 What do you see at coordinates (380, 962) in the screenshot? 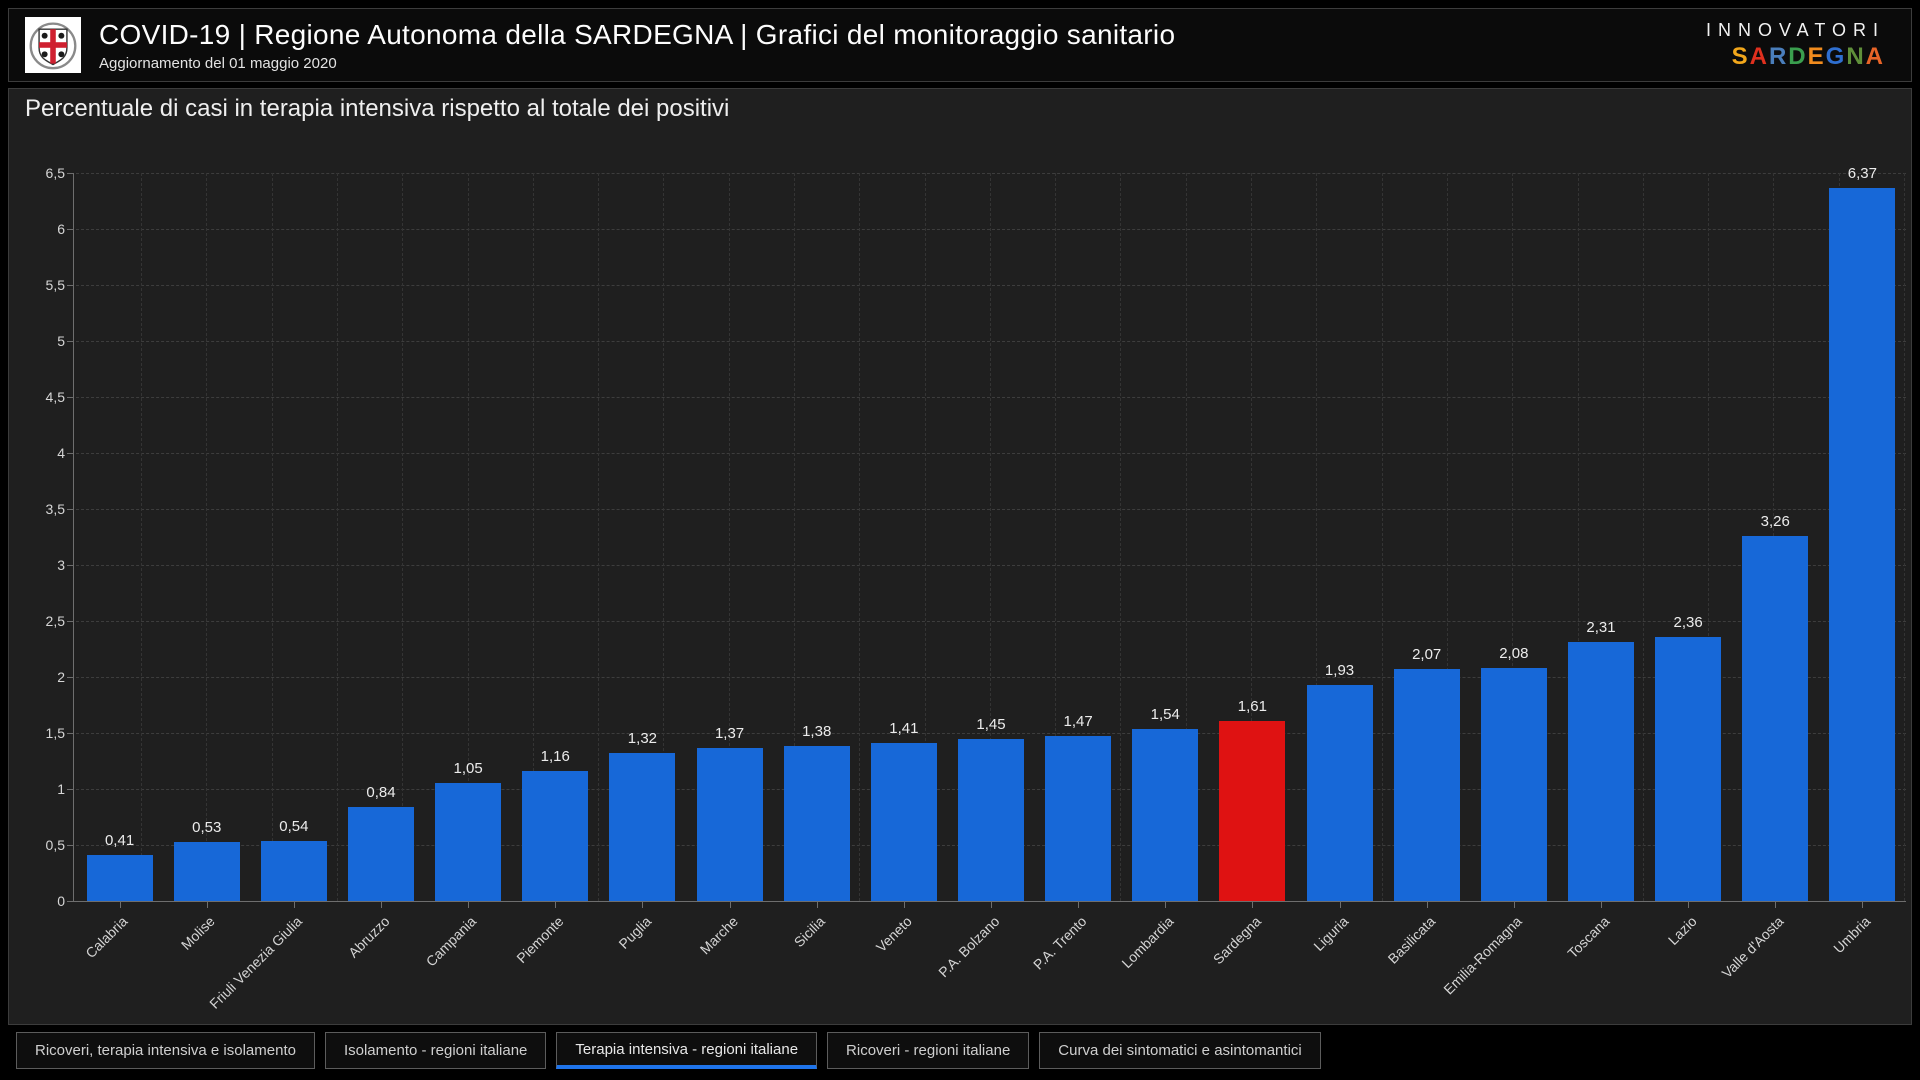
I see `x-label-slot: Abruzzo` at bounding box center [380, 962].